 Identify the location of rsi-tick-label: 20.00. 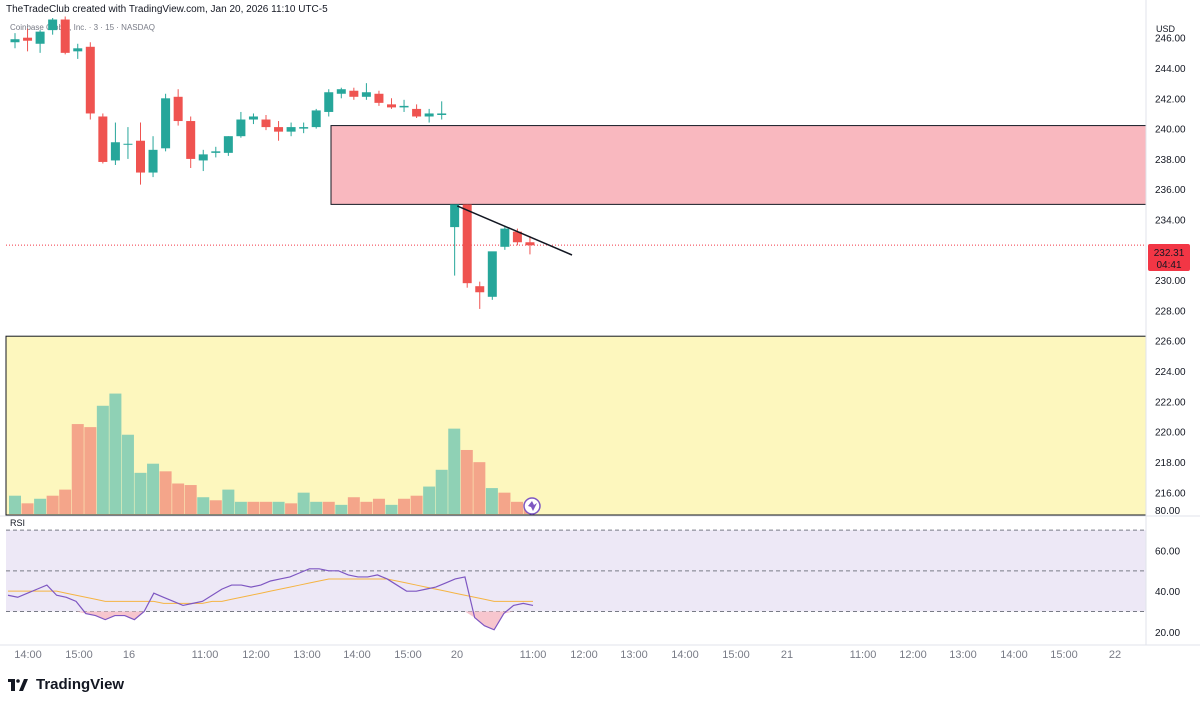
(1167, 633).